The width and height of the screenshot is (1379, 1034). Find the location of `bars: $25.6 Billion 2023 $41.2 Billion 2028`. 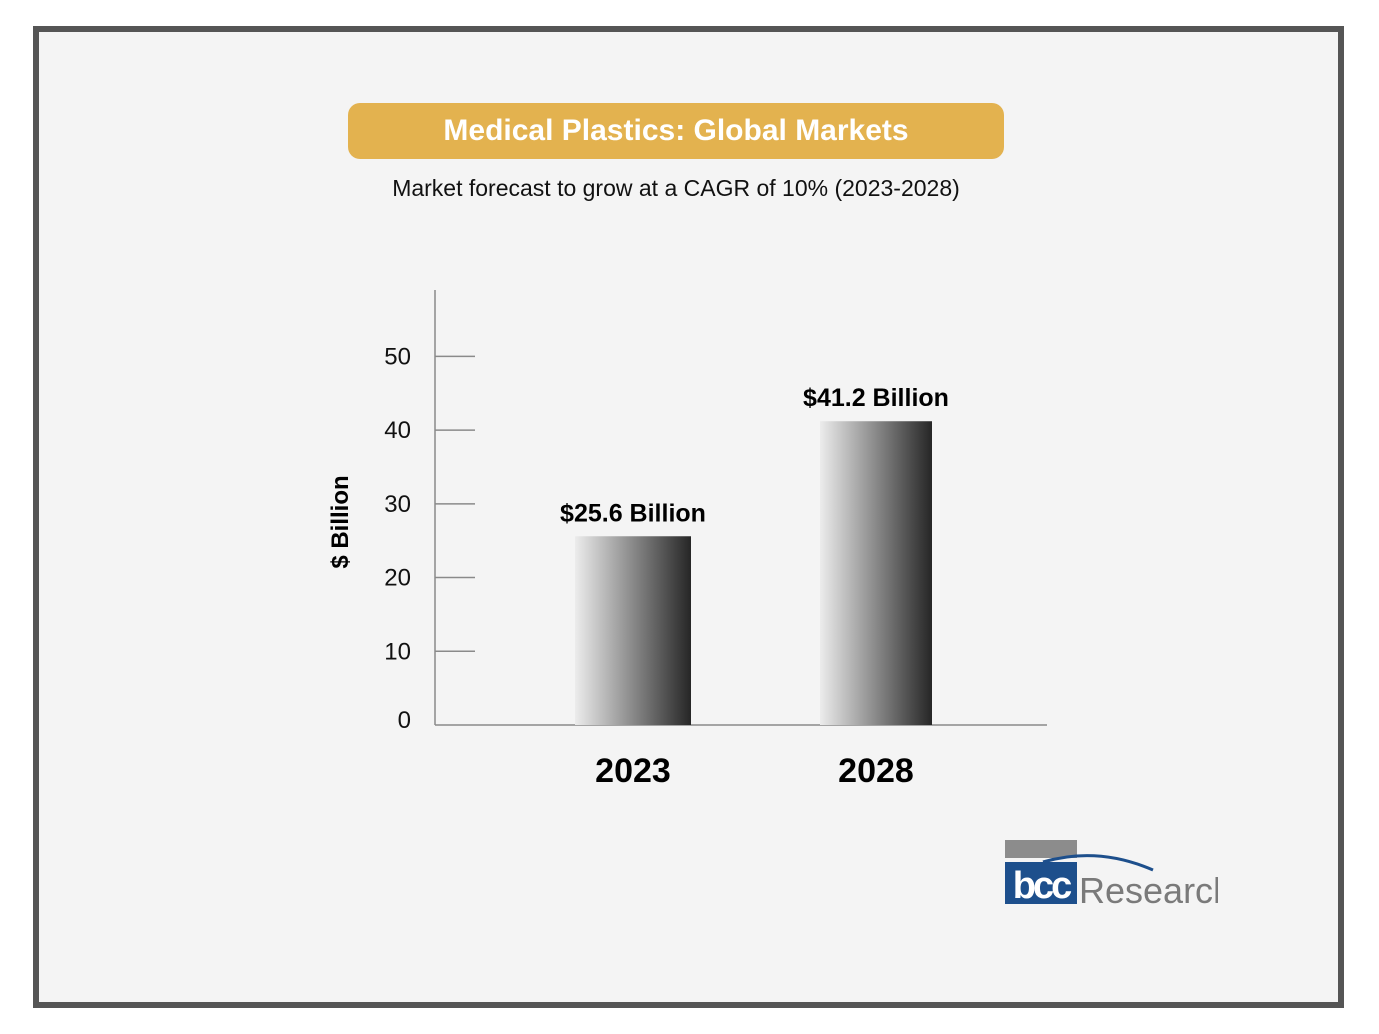

bars: $25.6 Billion 2023 $41.2 Billion 2028 is located at coordinates (754, 587).